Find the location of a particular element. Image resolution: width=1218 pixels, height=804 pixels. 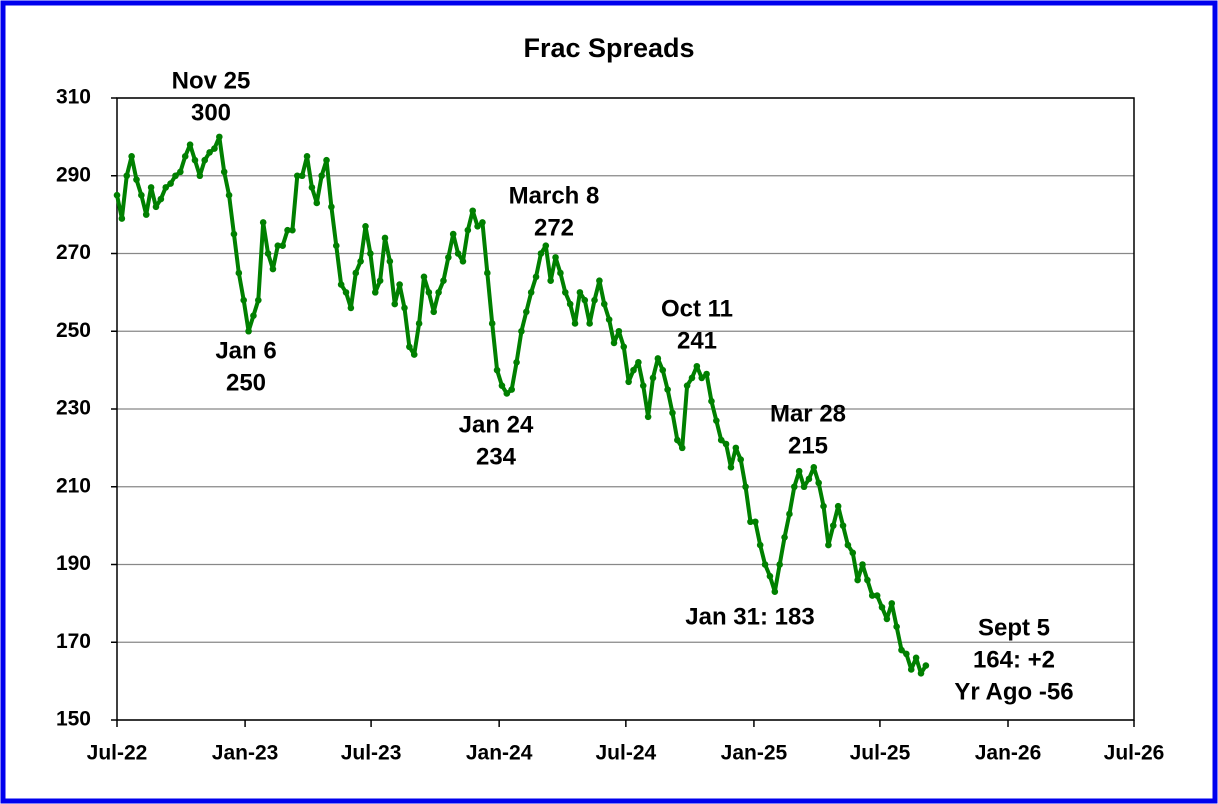

y-tick-label: 310 is located at coordinates (73, 97).